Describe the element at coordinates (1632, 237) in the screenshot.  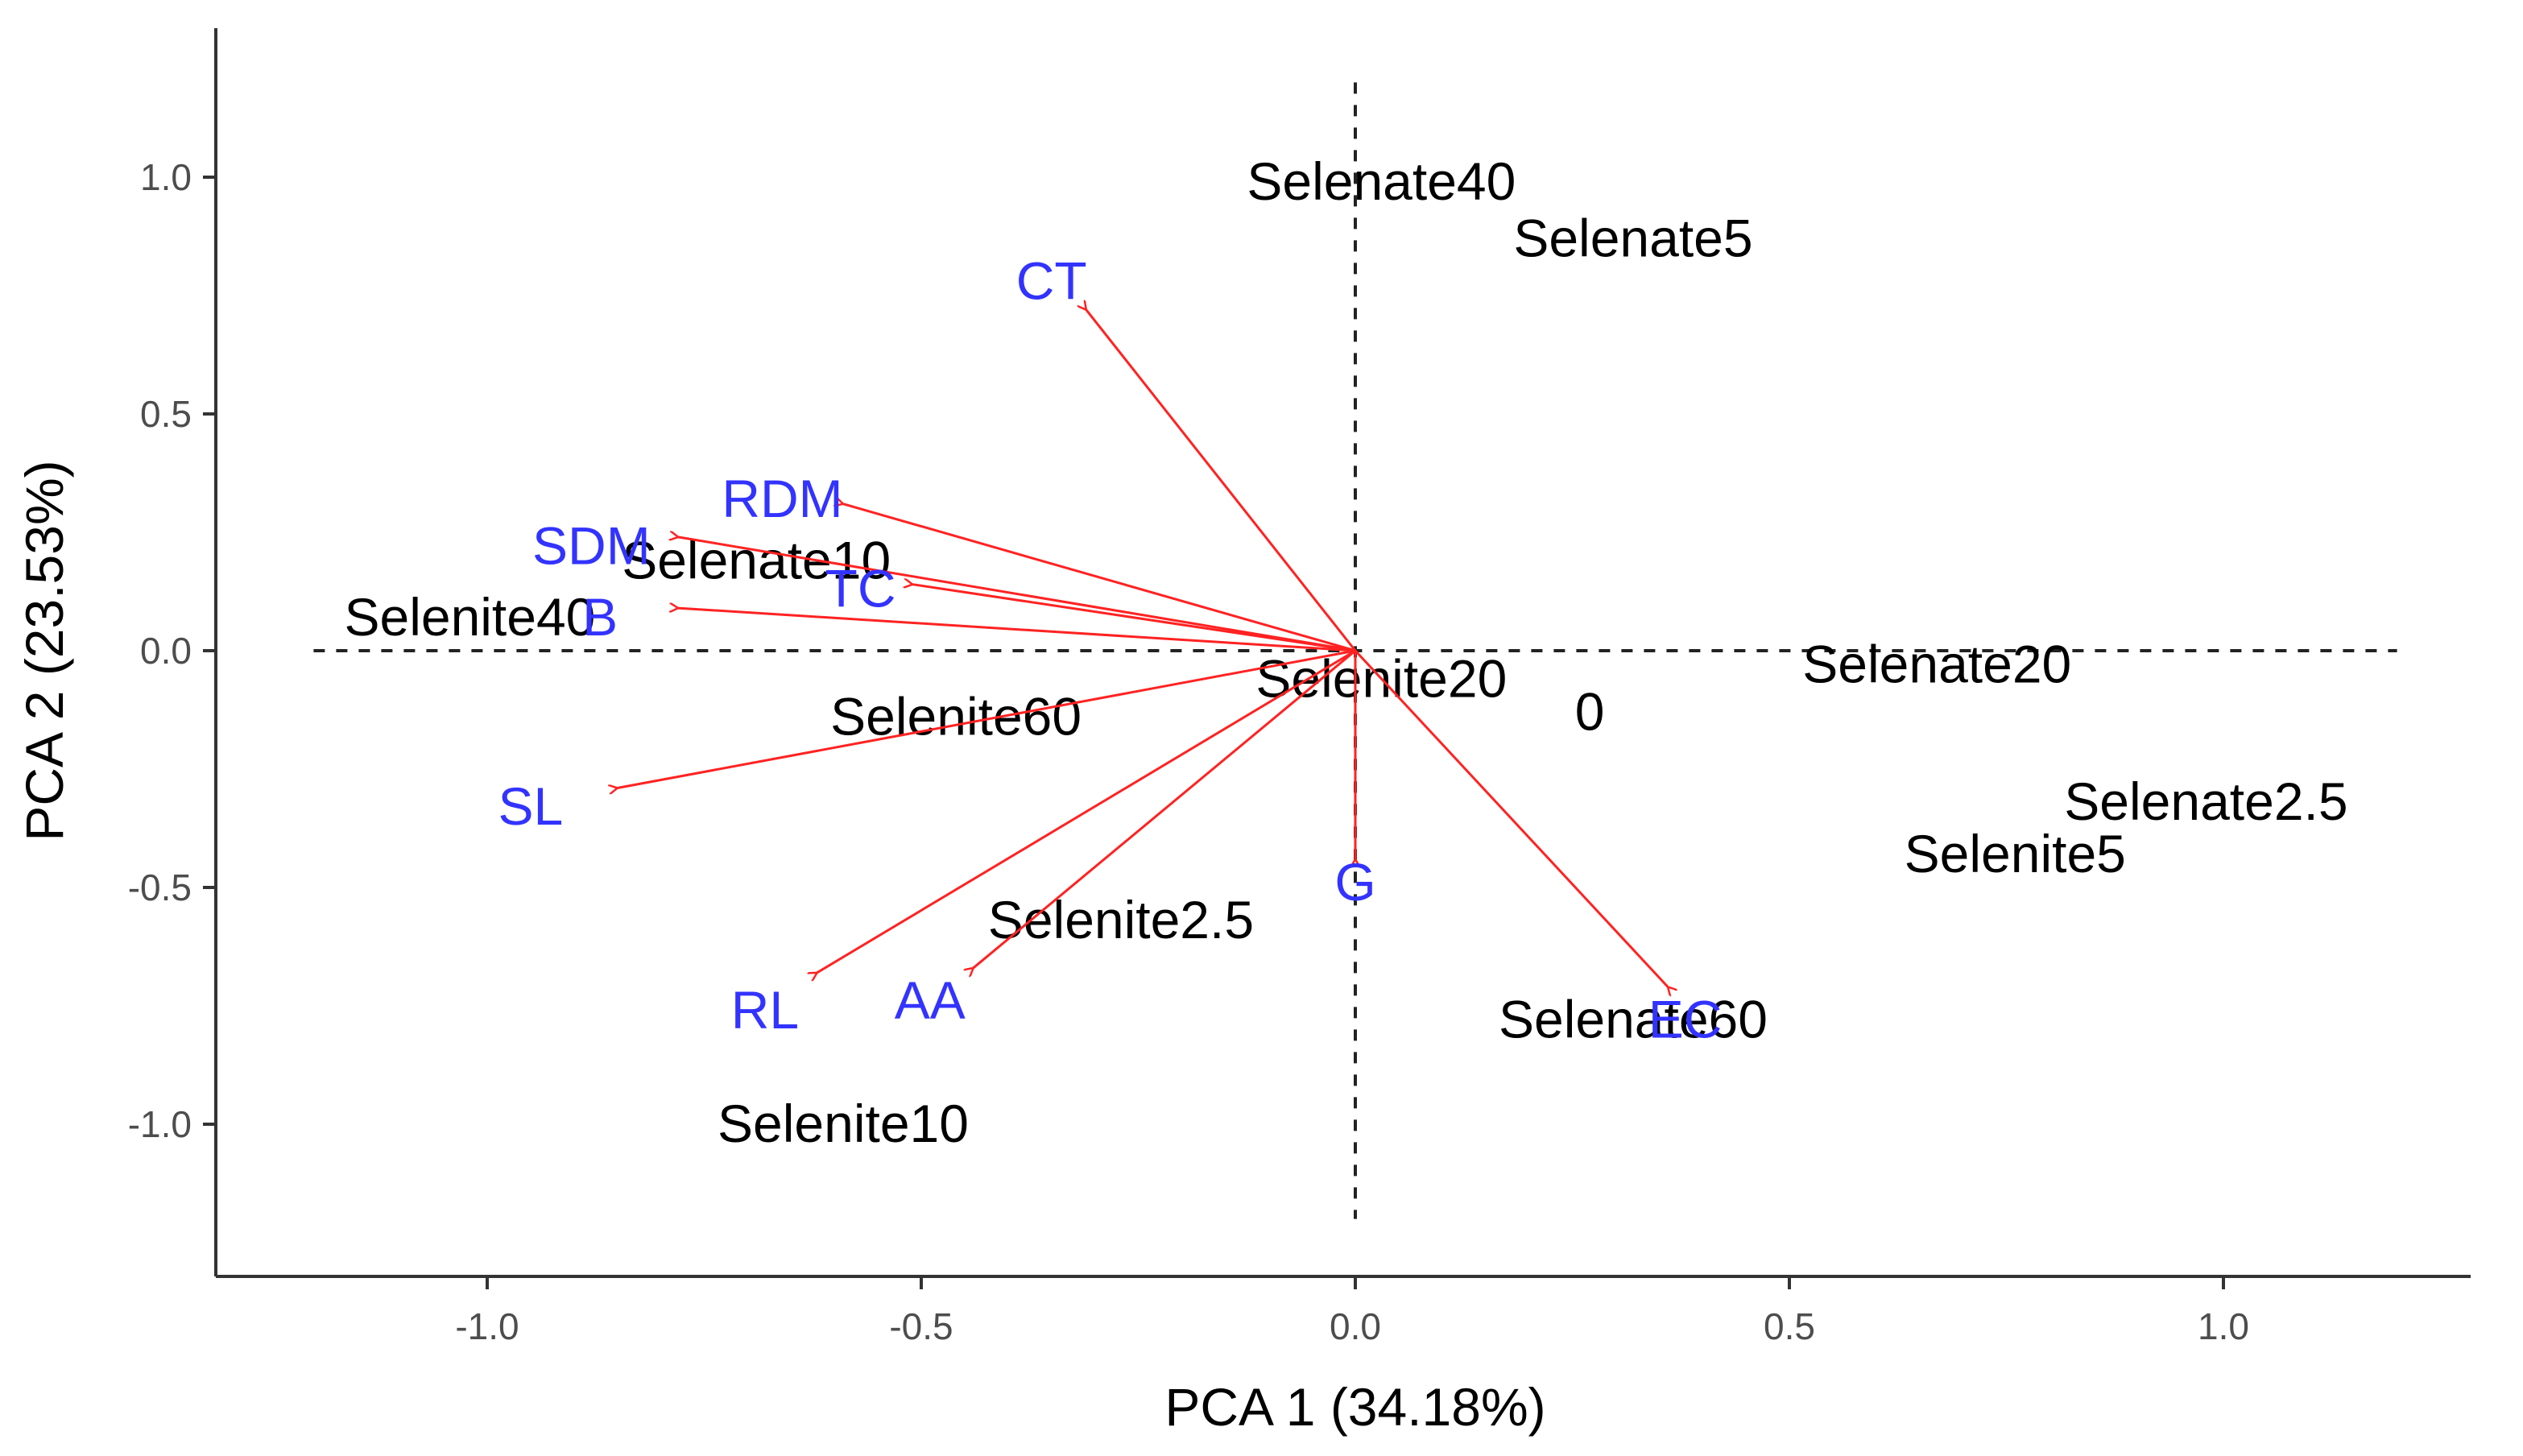
I see `observation-label: Selenate5` at that location.